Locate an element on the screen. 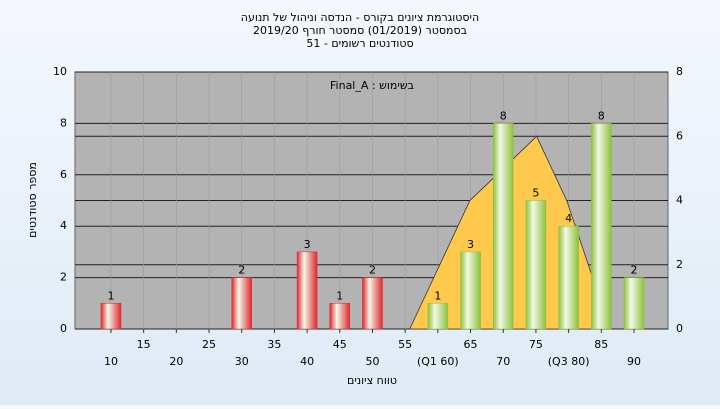 The image size is (720, 409). y-tick-label: 10 is located at coordinates (60, 71).